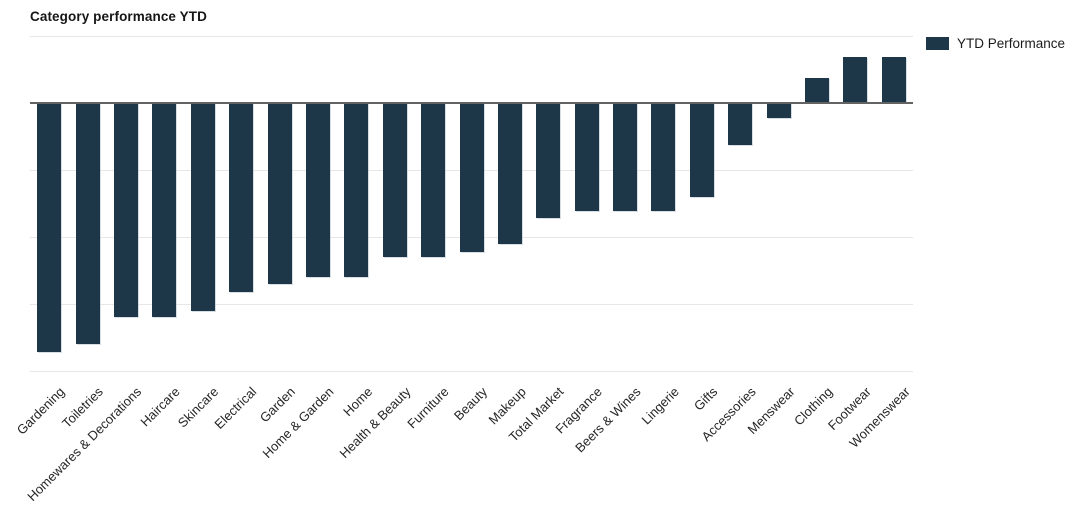  Describe the element at coordinates (164, 210) in the screenshot. I see `bar-haircare` at that location.